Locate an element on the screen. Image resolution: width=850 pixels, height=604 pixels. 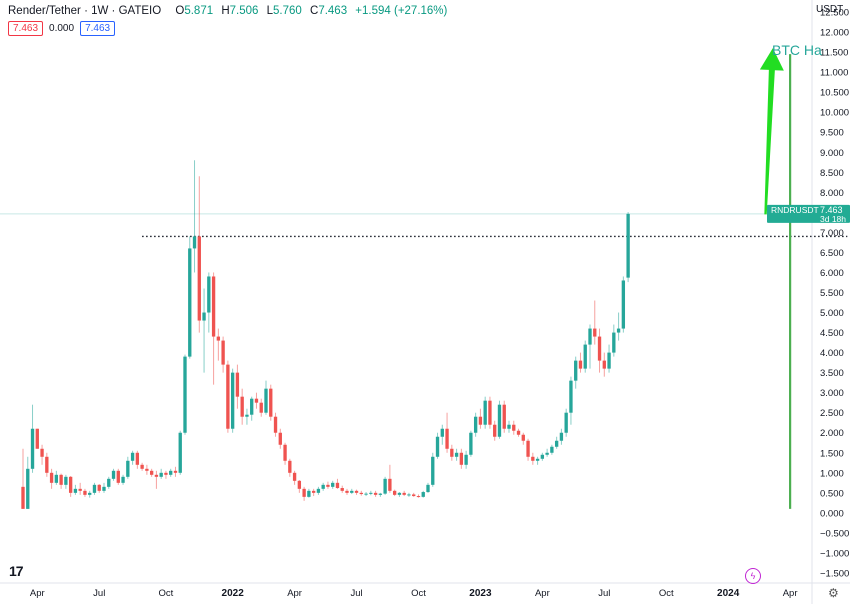
price-tick-label: 8.000 is located at coordinates (832, 193).